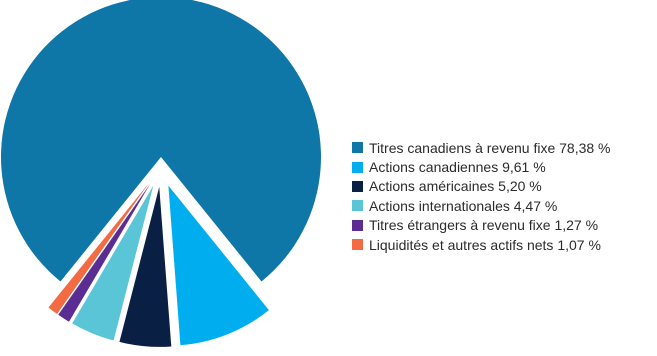 This screenshot has width=657, height=356. I want to click on legend-item-4: Actions internationales 4,47 %, so click(481, 205).